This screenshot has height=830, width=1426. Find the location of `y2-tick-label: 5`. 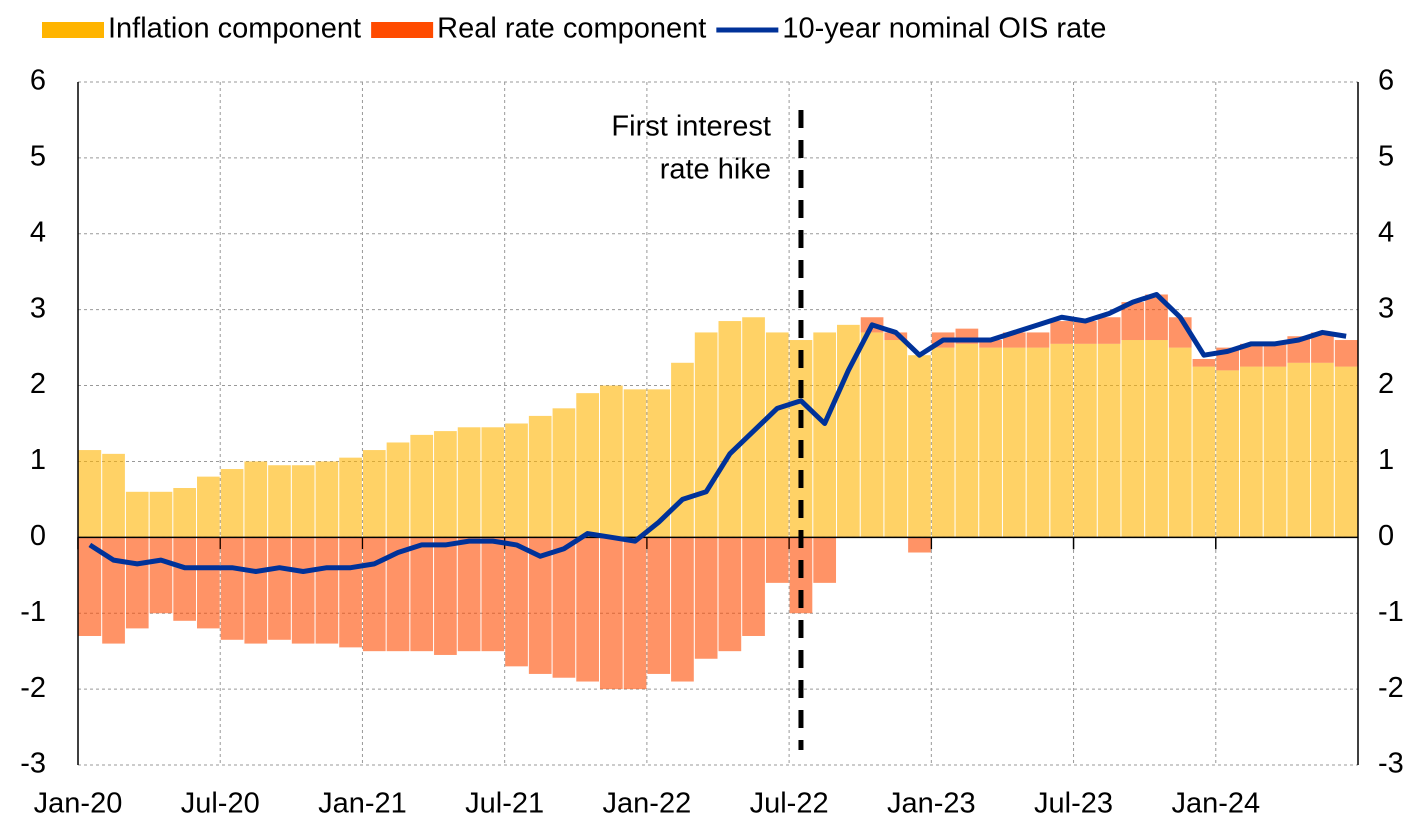

y2-tick-label: 5 is located at coordinates (1386, 157).